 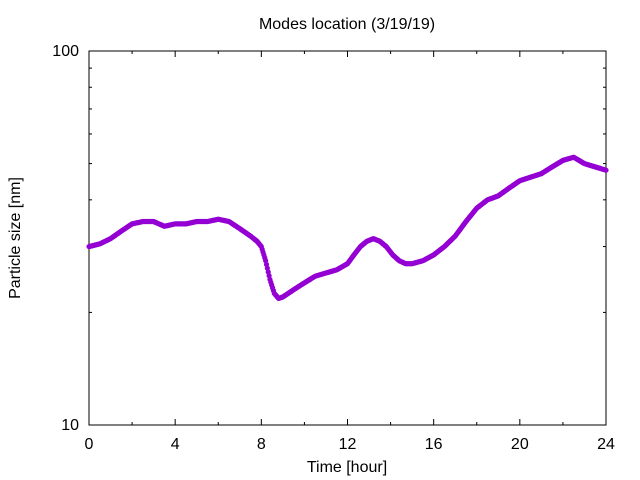 I want to click on y-tick-label: 10, so click(x=70, y=425).